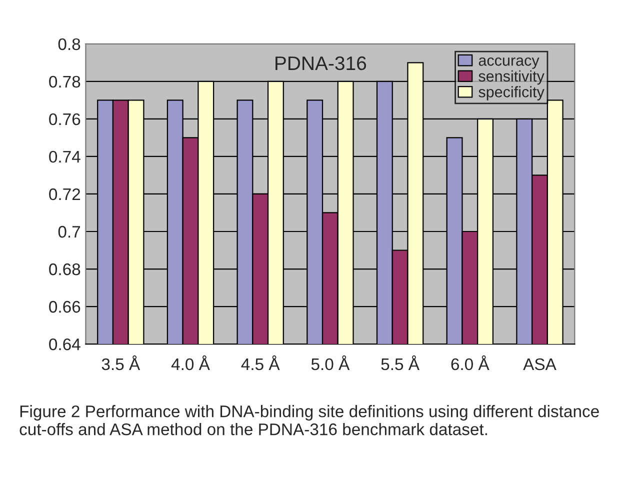 Image resolution: width=635 pixels, height=488 pixels. What do you see at coordinates (539, 364) in the screenshot?
I see `x-tick-label: ASA` at bounding box center [539, 364].